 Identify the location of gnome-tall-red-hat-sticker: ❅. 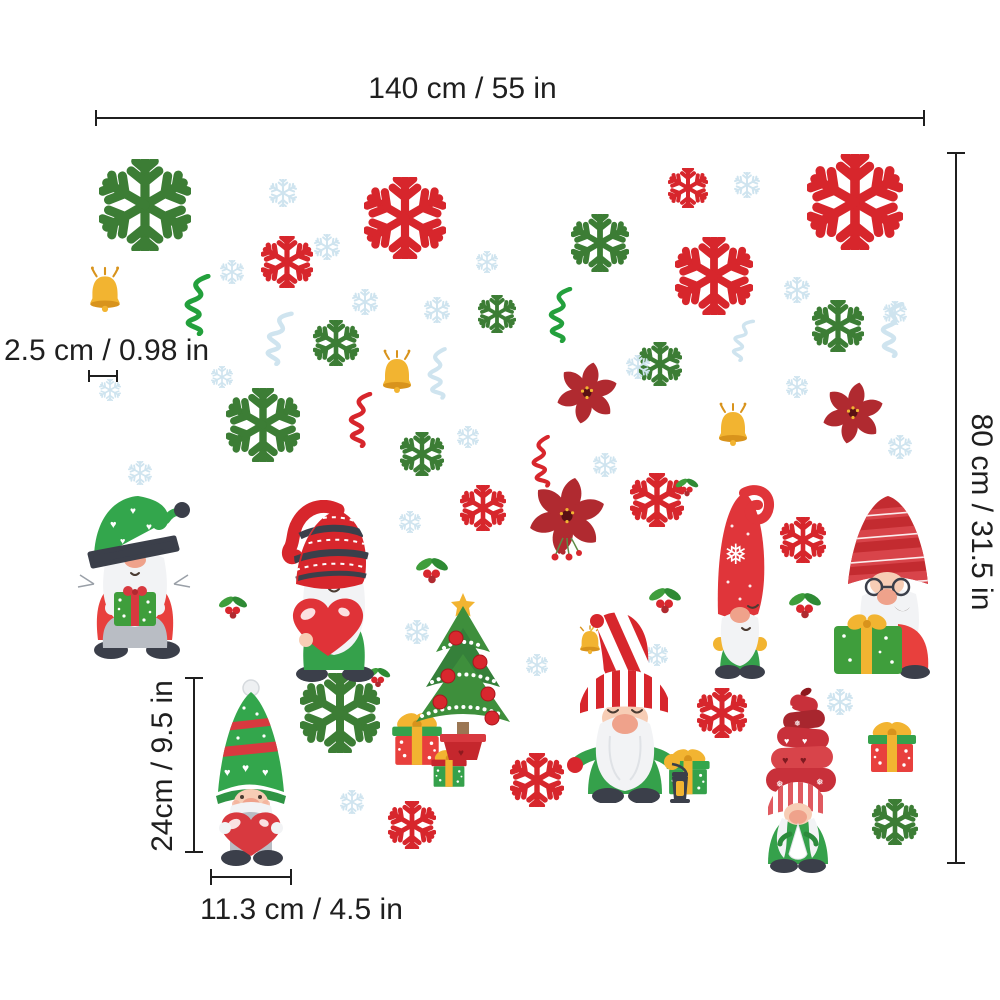
(741, 583).